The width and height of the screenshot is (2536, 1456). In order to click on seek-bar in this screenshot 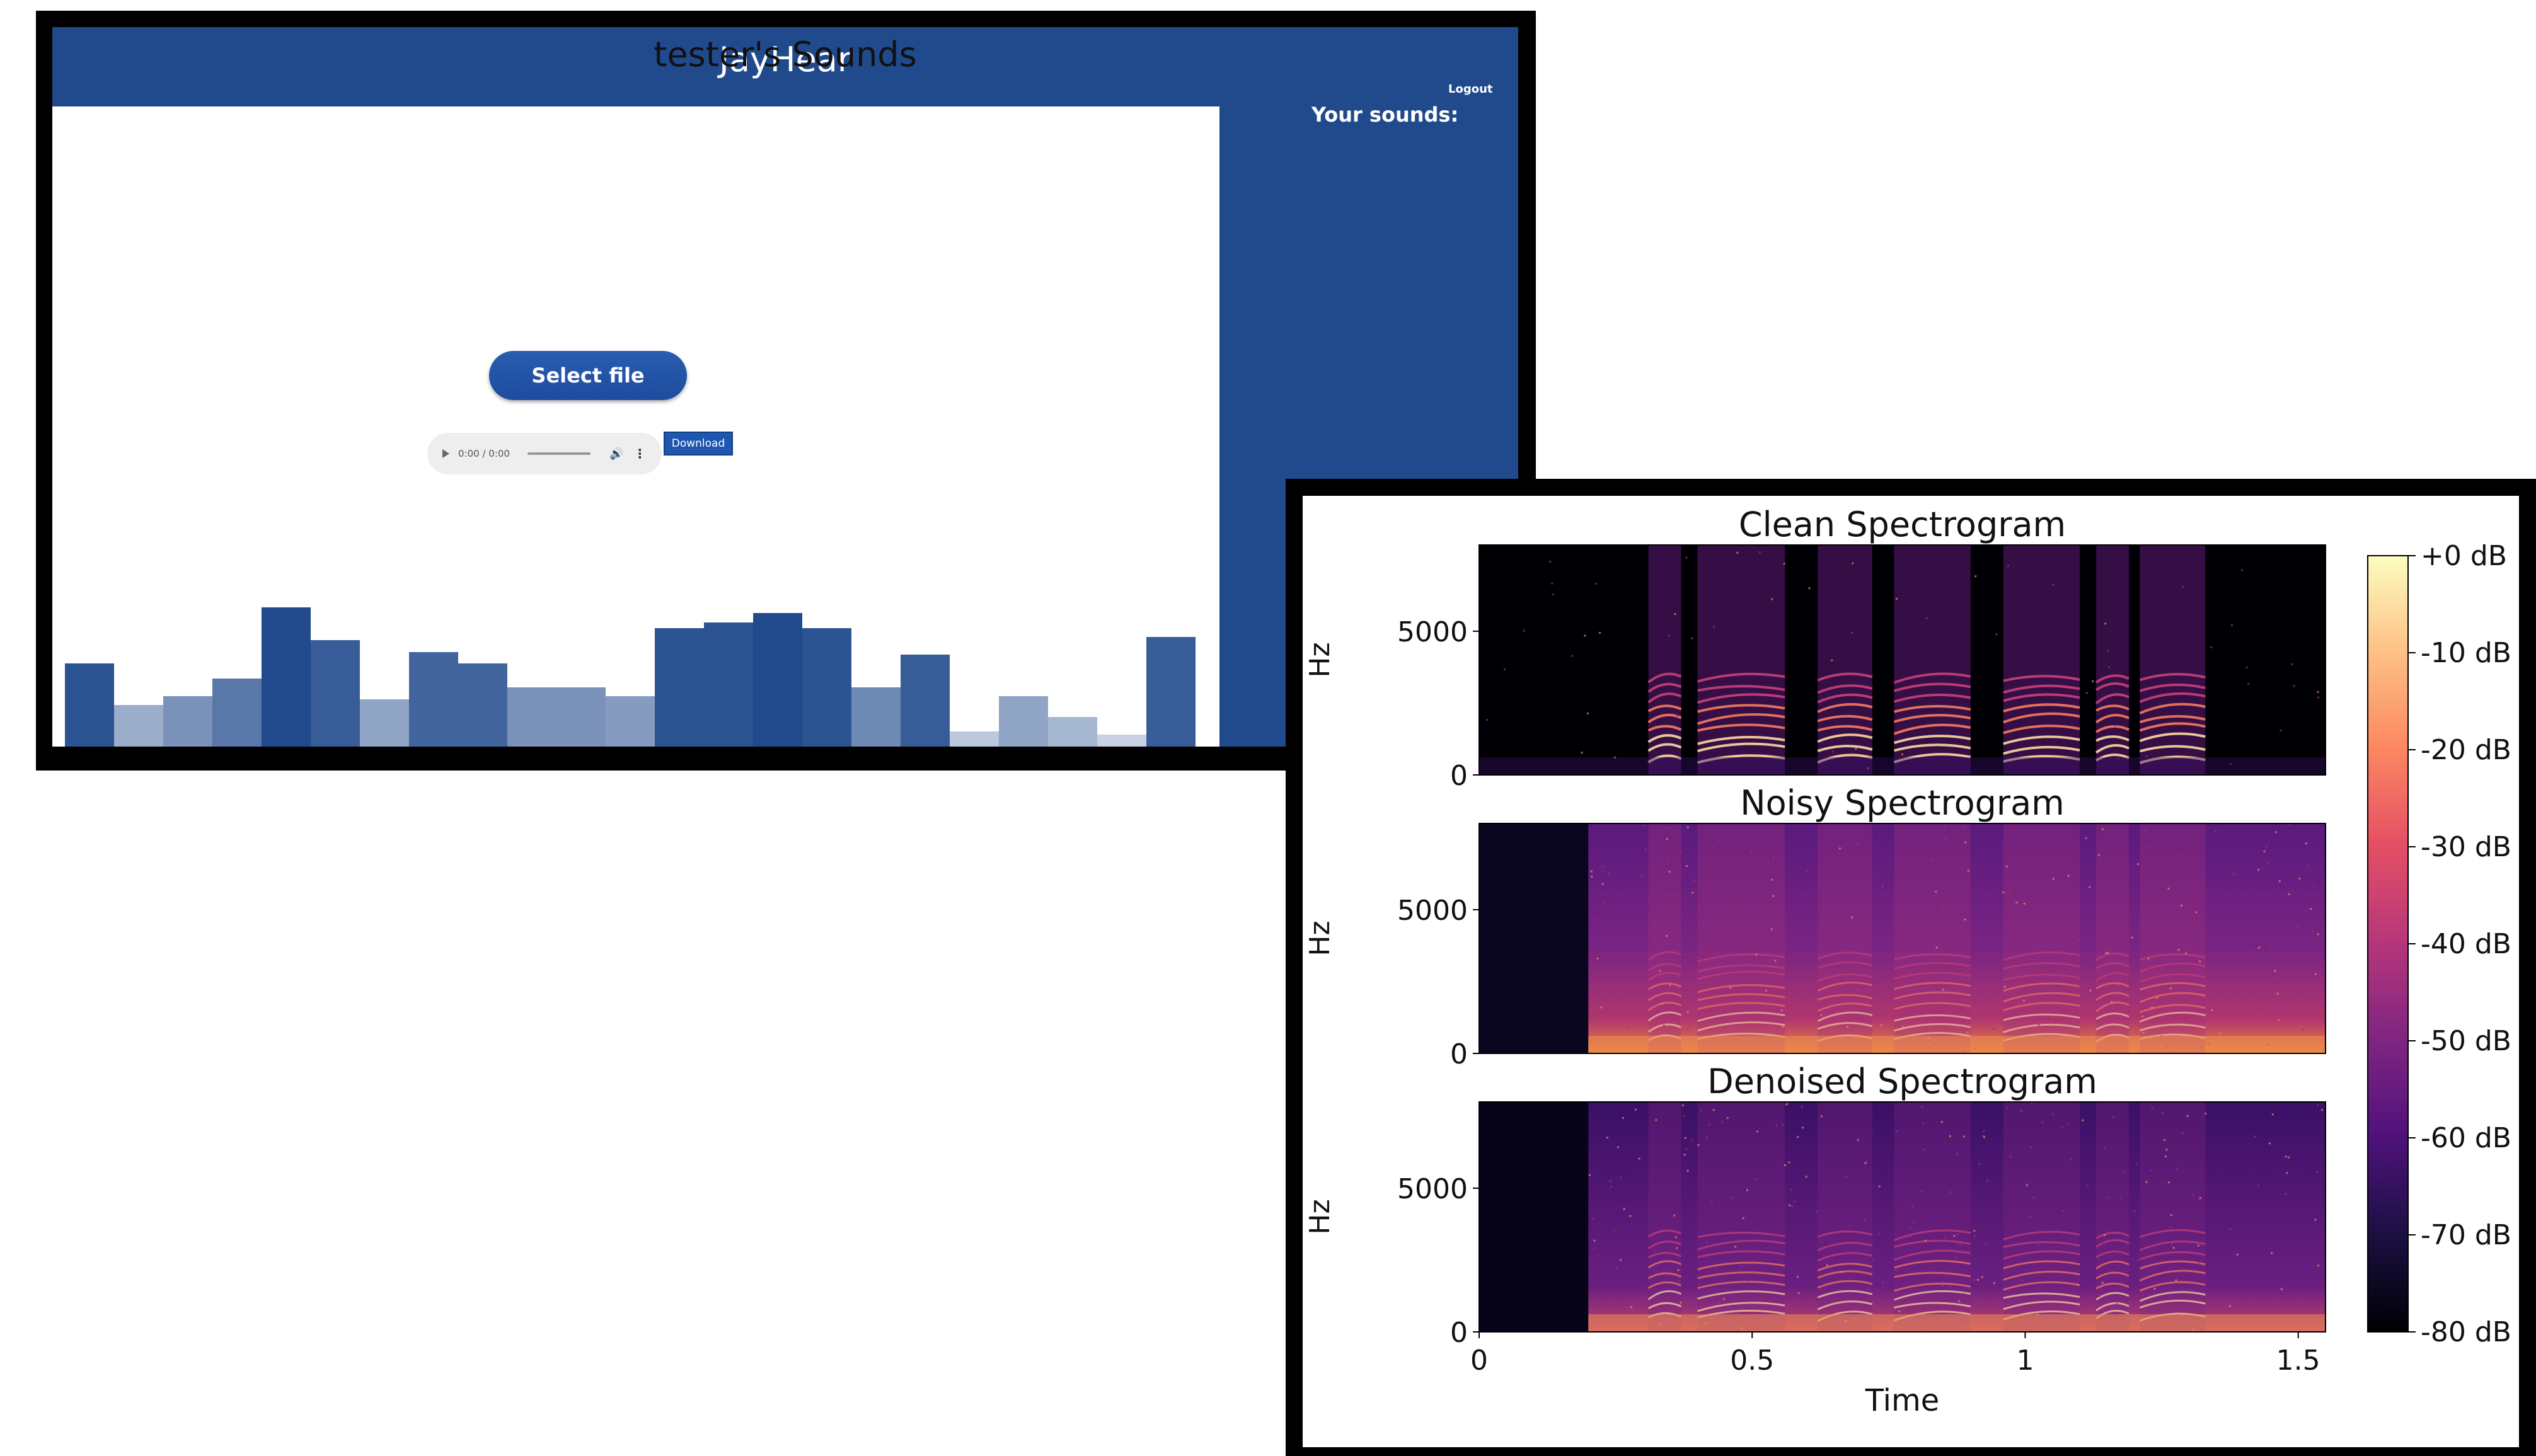, I will do `click(559, 453)`.